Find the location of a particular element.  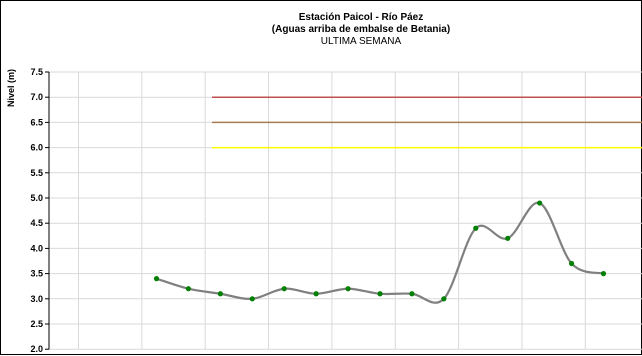

y-tick-label: 2.5 is located at coordinates (36, 324).